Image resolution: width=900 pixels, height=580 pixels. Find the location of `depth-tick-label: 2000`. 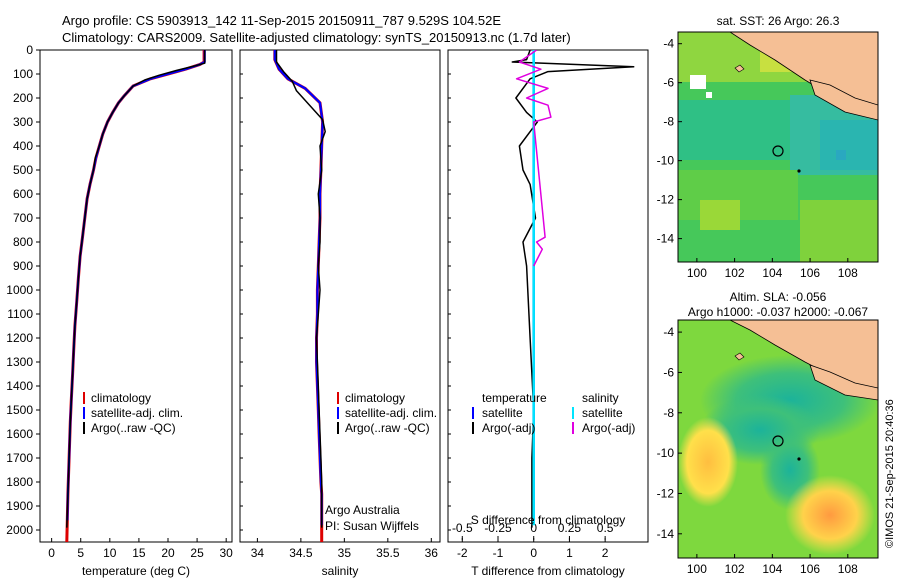

depth-tick-label: 2000 is located at coordinates (19, 530).